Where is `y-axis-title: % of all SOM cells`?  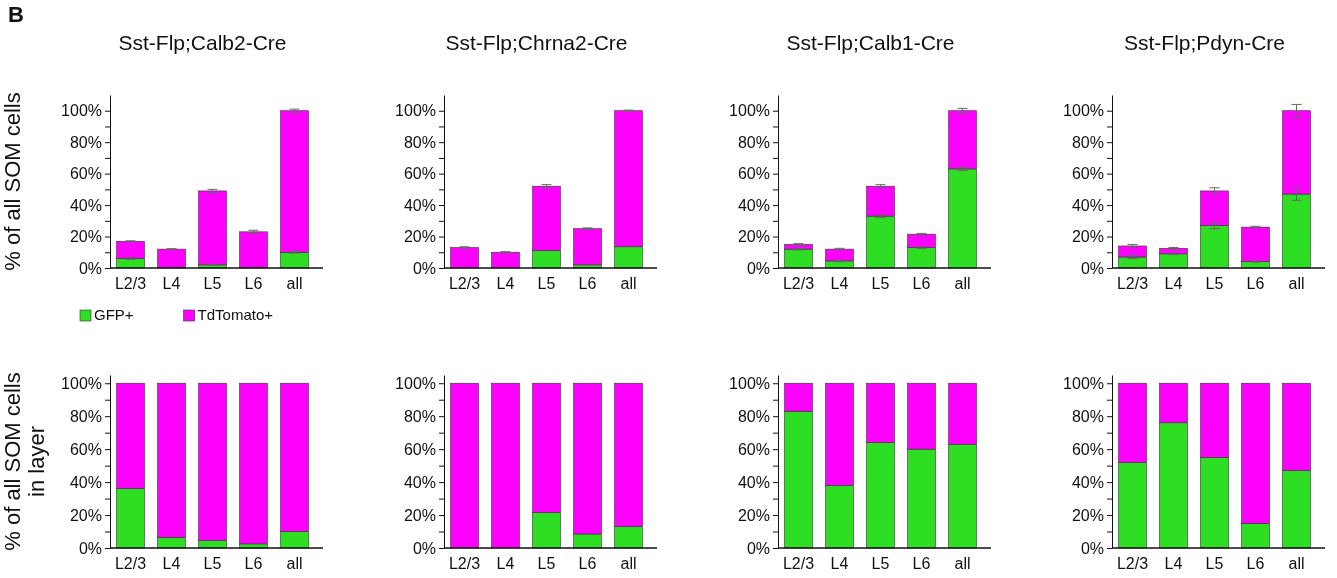 y-axis-title: % of all SOM cells is located at coordinates (12, 181).